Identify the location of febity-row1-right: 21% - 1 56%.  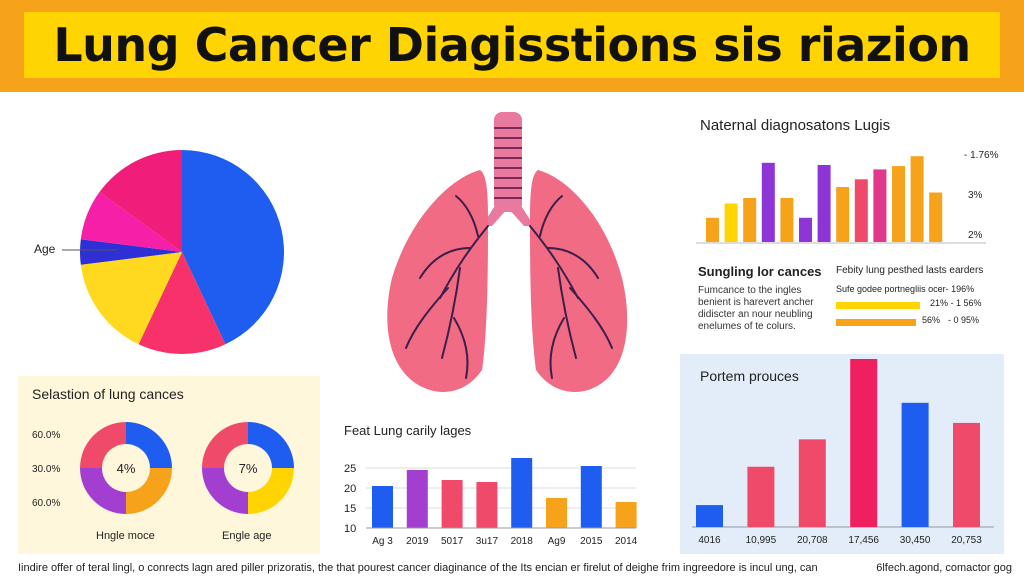
(956, 303).